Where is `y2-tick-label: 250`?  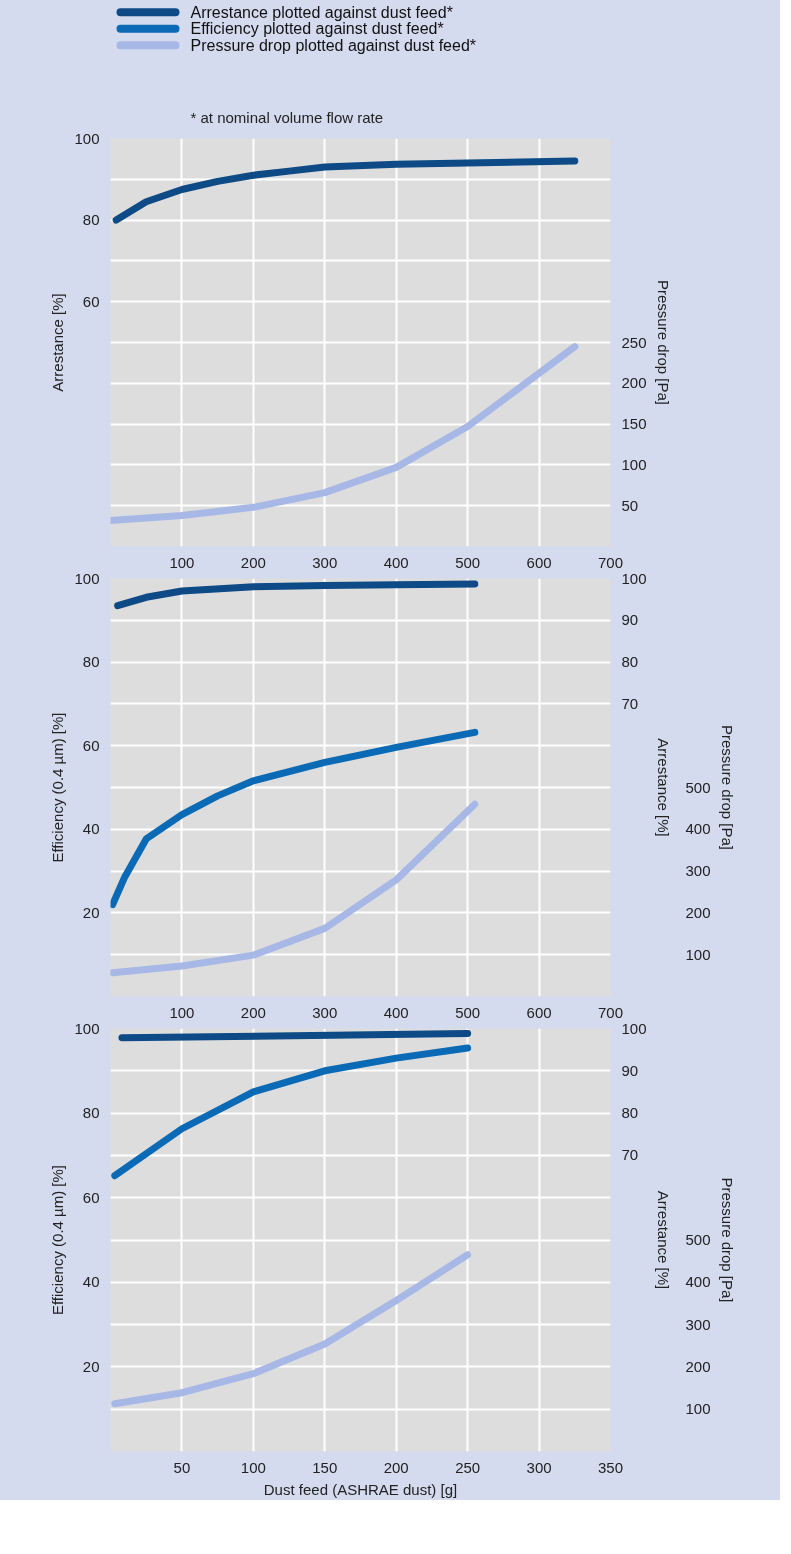 y2-tick-label: 250 is located at coordinates (634, 342).